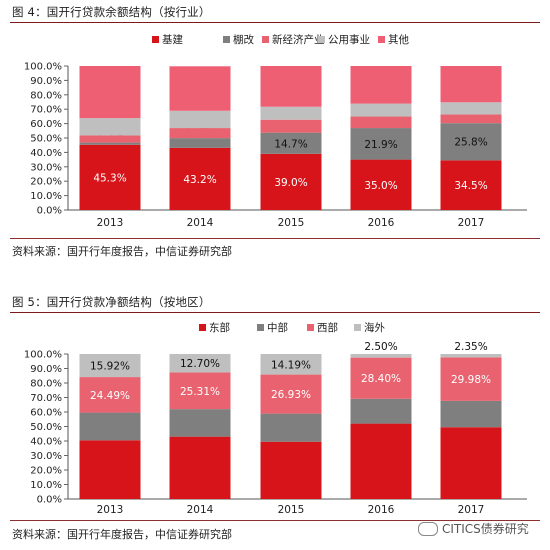  I want to click on data-label: 25.8%, so click(470, 143).